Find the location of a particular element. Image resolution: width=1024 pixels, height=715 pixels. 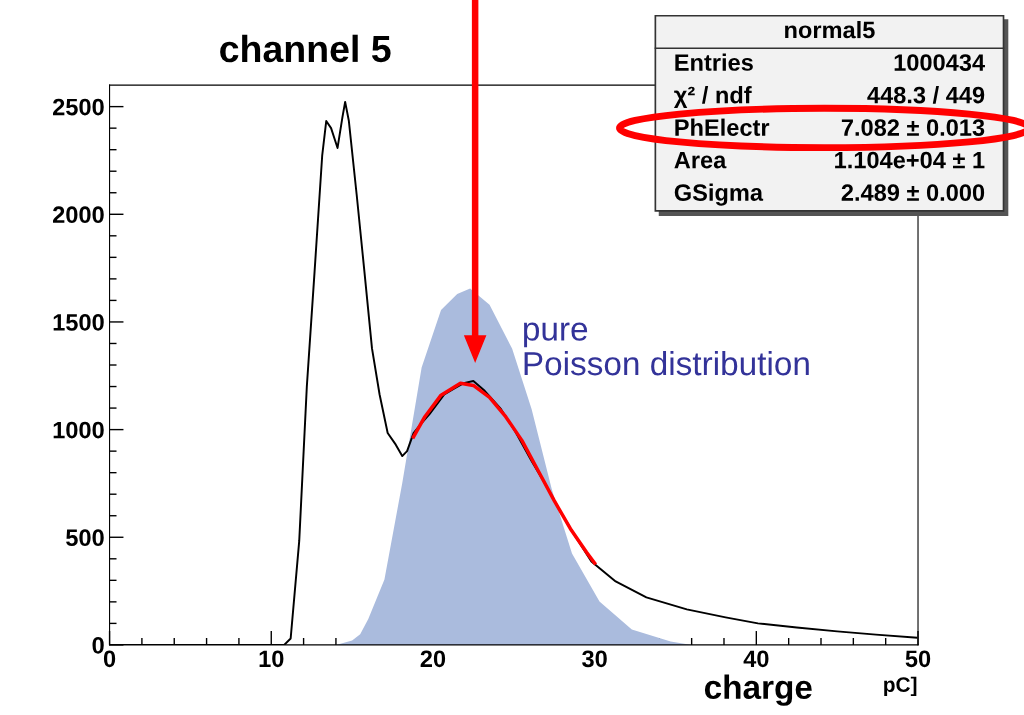

text: 1000434 is located at coordinates (939, 62).